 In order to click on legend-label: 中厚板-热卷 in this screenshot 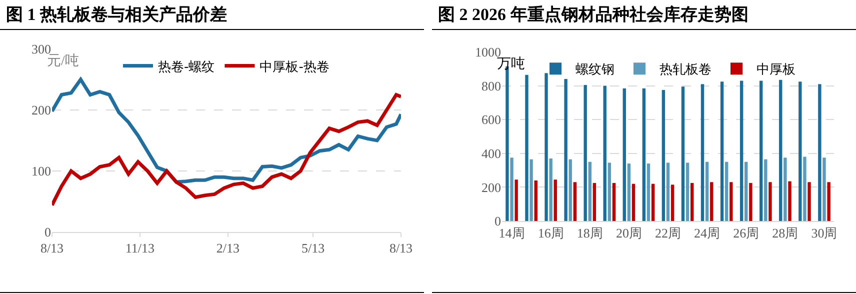, I will do `click(295, 67)`.